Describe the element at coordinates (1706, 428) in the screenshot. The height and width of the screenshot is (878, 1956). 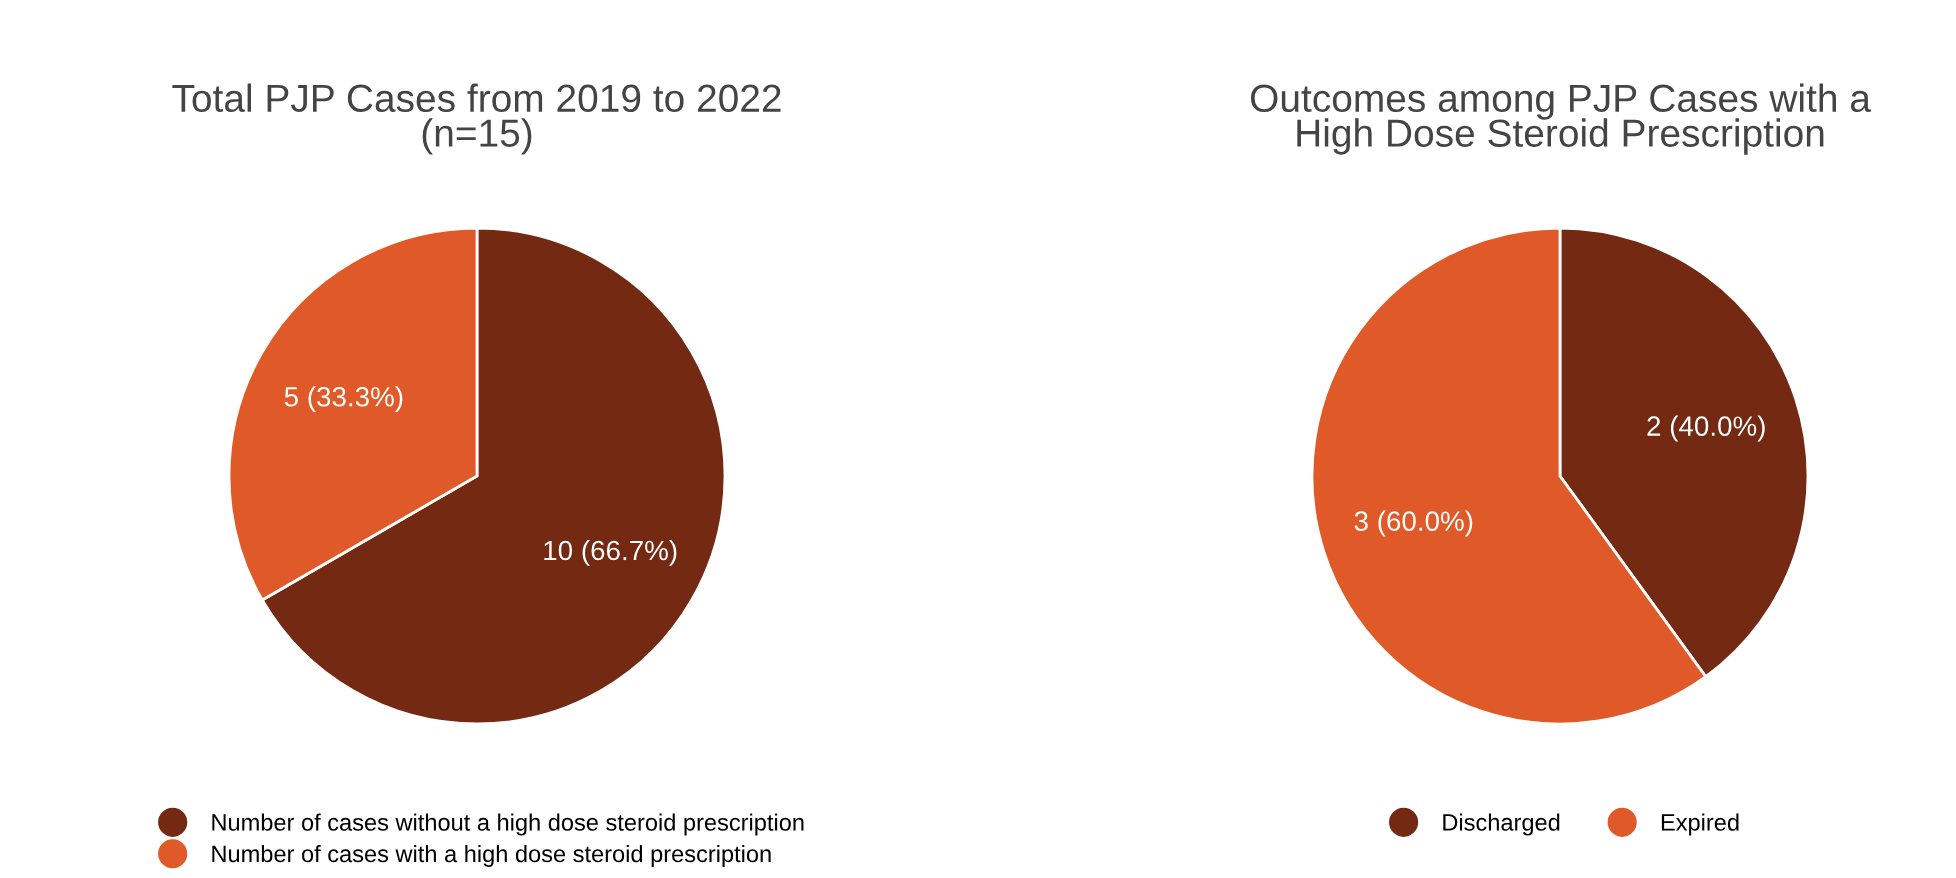
I see `data-label: 2 (40.0%)` at that location.